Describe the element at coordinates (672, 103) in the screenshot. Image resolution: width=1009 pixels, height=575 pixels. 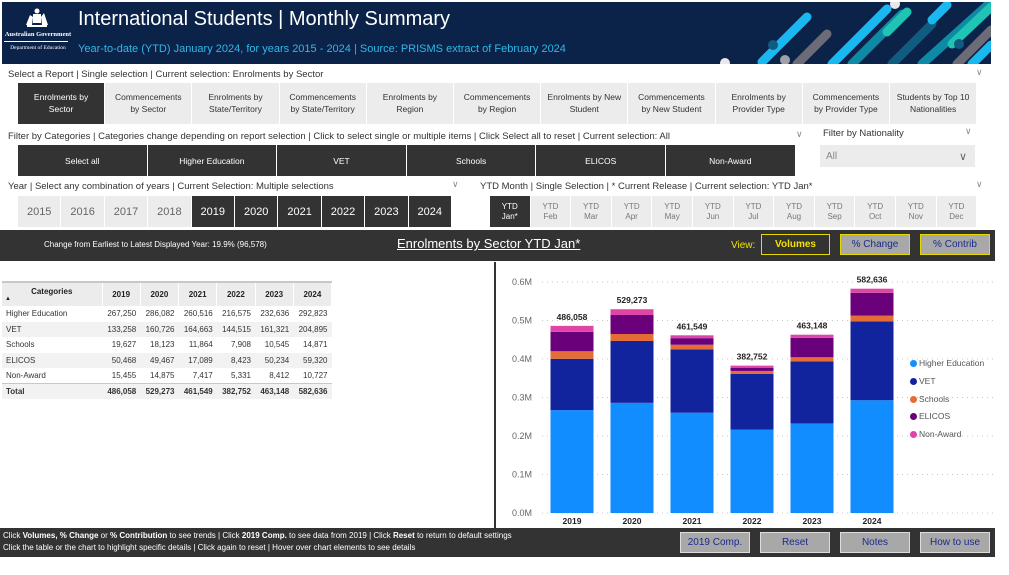
I see `report-tile: Commencements by New Student` at that location.